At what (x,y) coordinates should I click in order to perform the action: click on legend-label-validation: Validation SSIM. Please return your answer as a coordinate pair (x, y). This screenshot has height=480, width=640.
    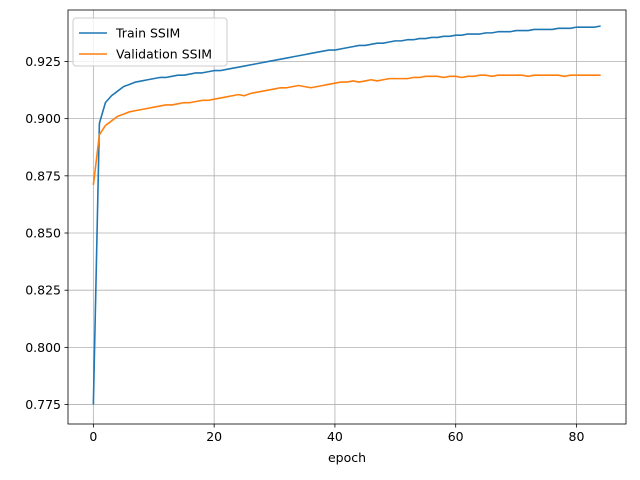
    Looking at the image, I should click on (164, 54).